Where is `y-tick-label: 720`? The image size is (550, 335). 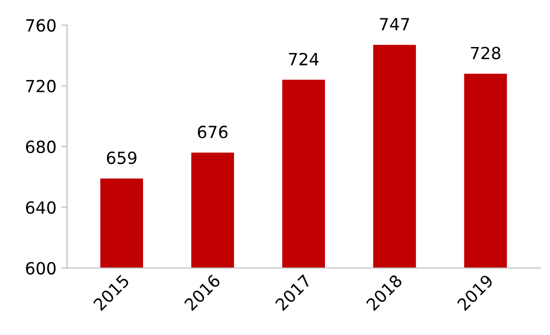
y-tick-label: 720 is located at coordinates (41, 86).